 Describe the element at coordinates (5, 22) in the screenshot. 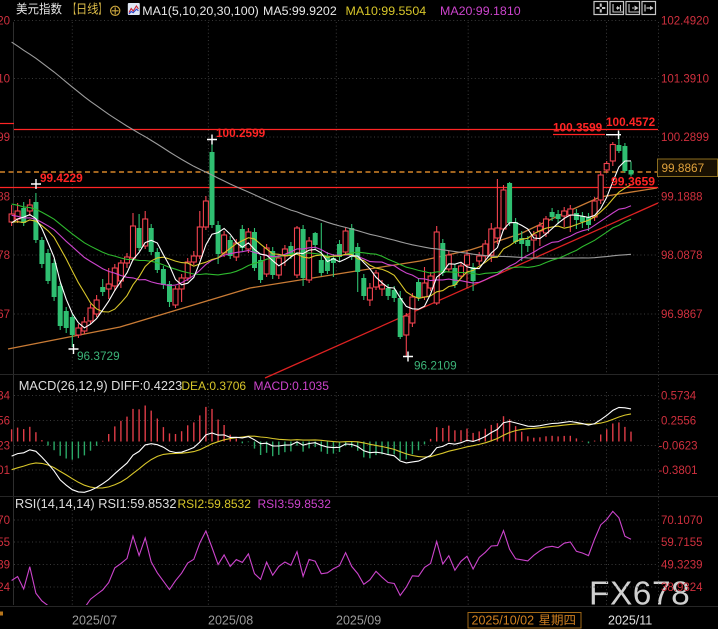

I see `svg-text: 20` at that location.